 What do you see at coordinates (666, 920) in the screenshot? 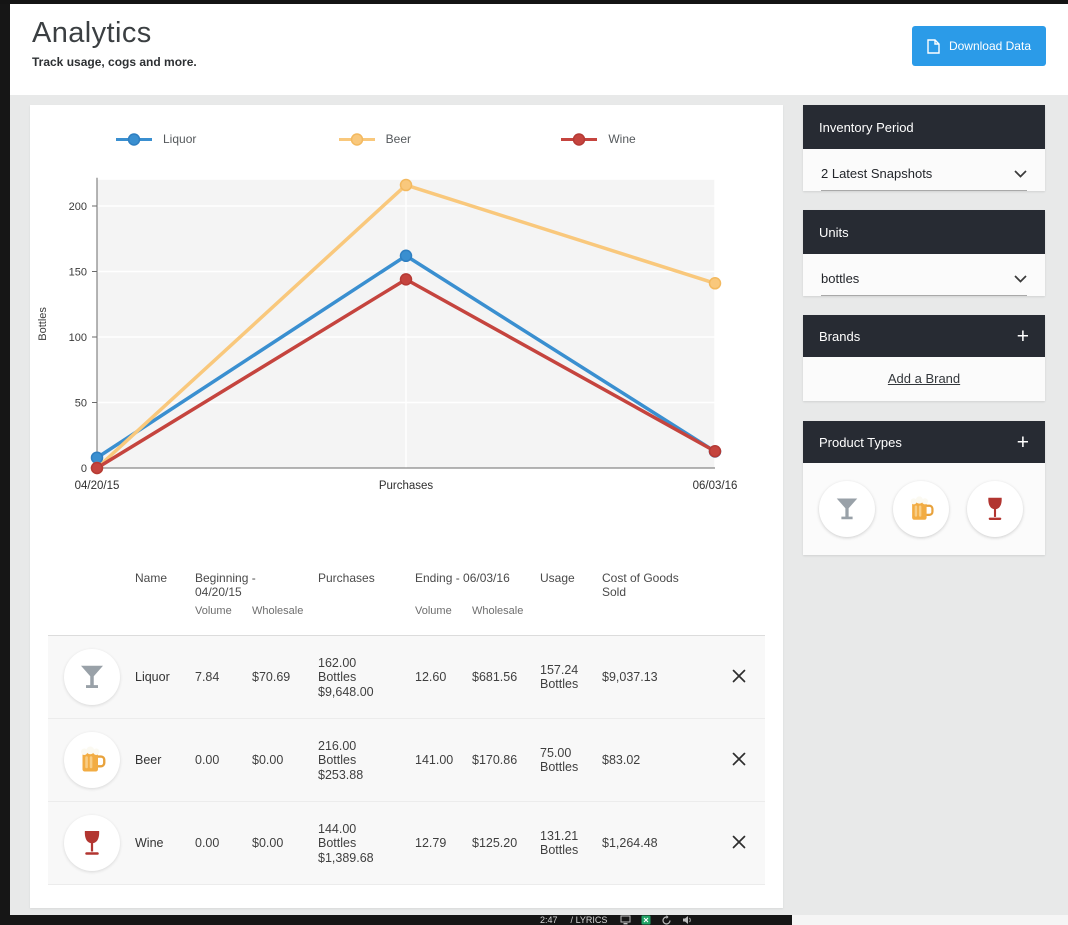
I see `refresh-icon` at bounding box center [666, 920].